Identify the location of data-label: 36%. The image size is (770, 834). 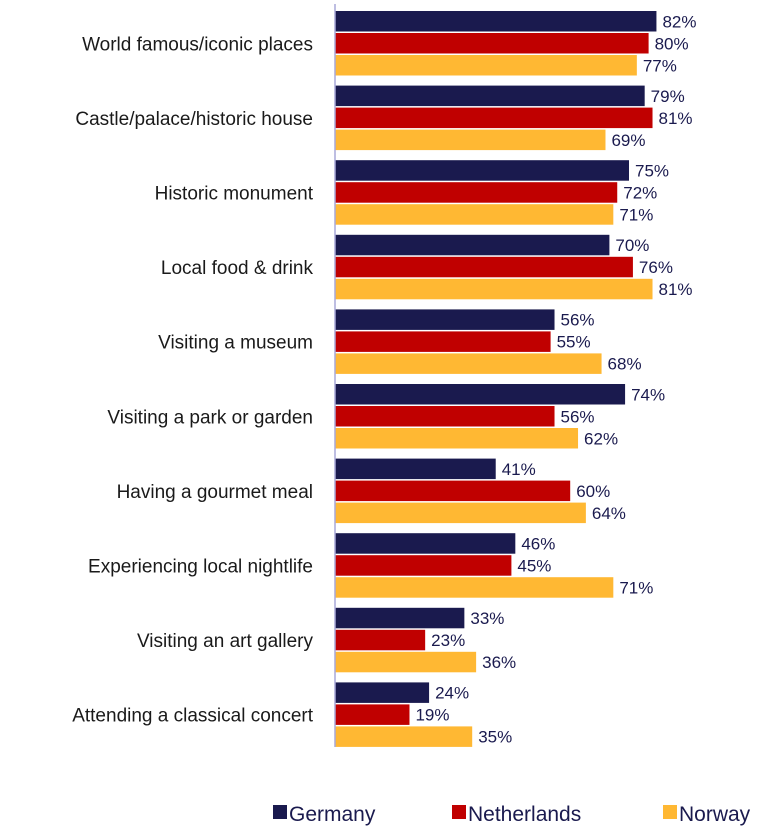
(499, 662).